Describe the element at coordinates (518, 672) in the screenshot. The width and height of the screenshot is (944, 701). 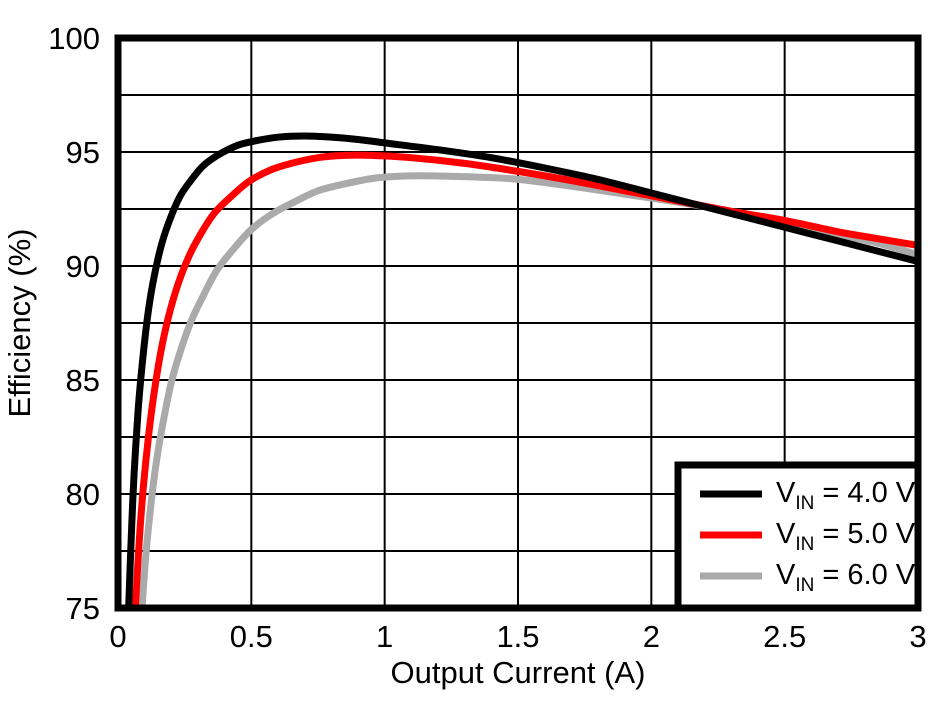
I see `x-axis-title: Output Current (A)` at that location.